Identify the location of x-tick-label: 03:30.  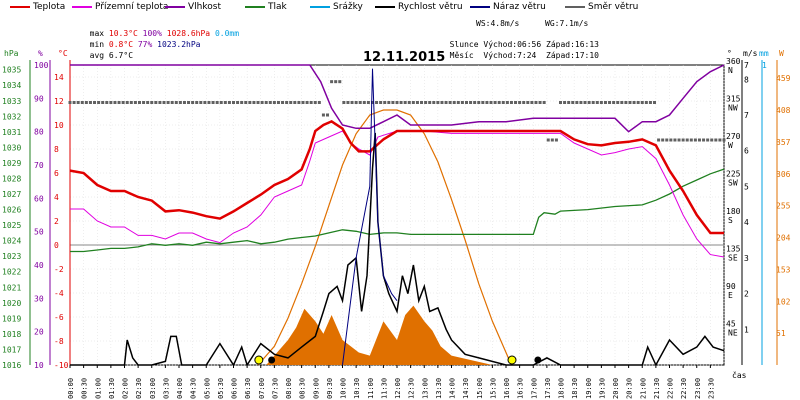
(166, 388).